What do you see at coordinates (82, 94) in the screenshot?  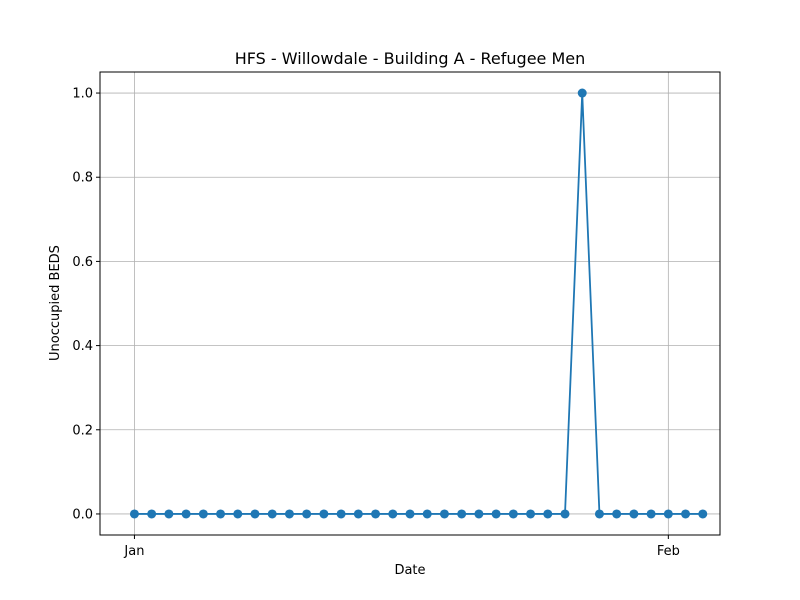 I see `y-tick-label: 1.0` at bounding box center [82, 94].